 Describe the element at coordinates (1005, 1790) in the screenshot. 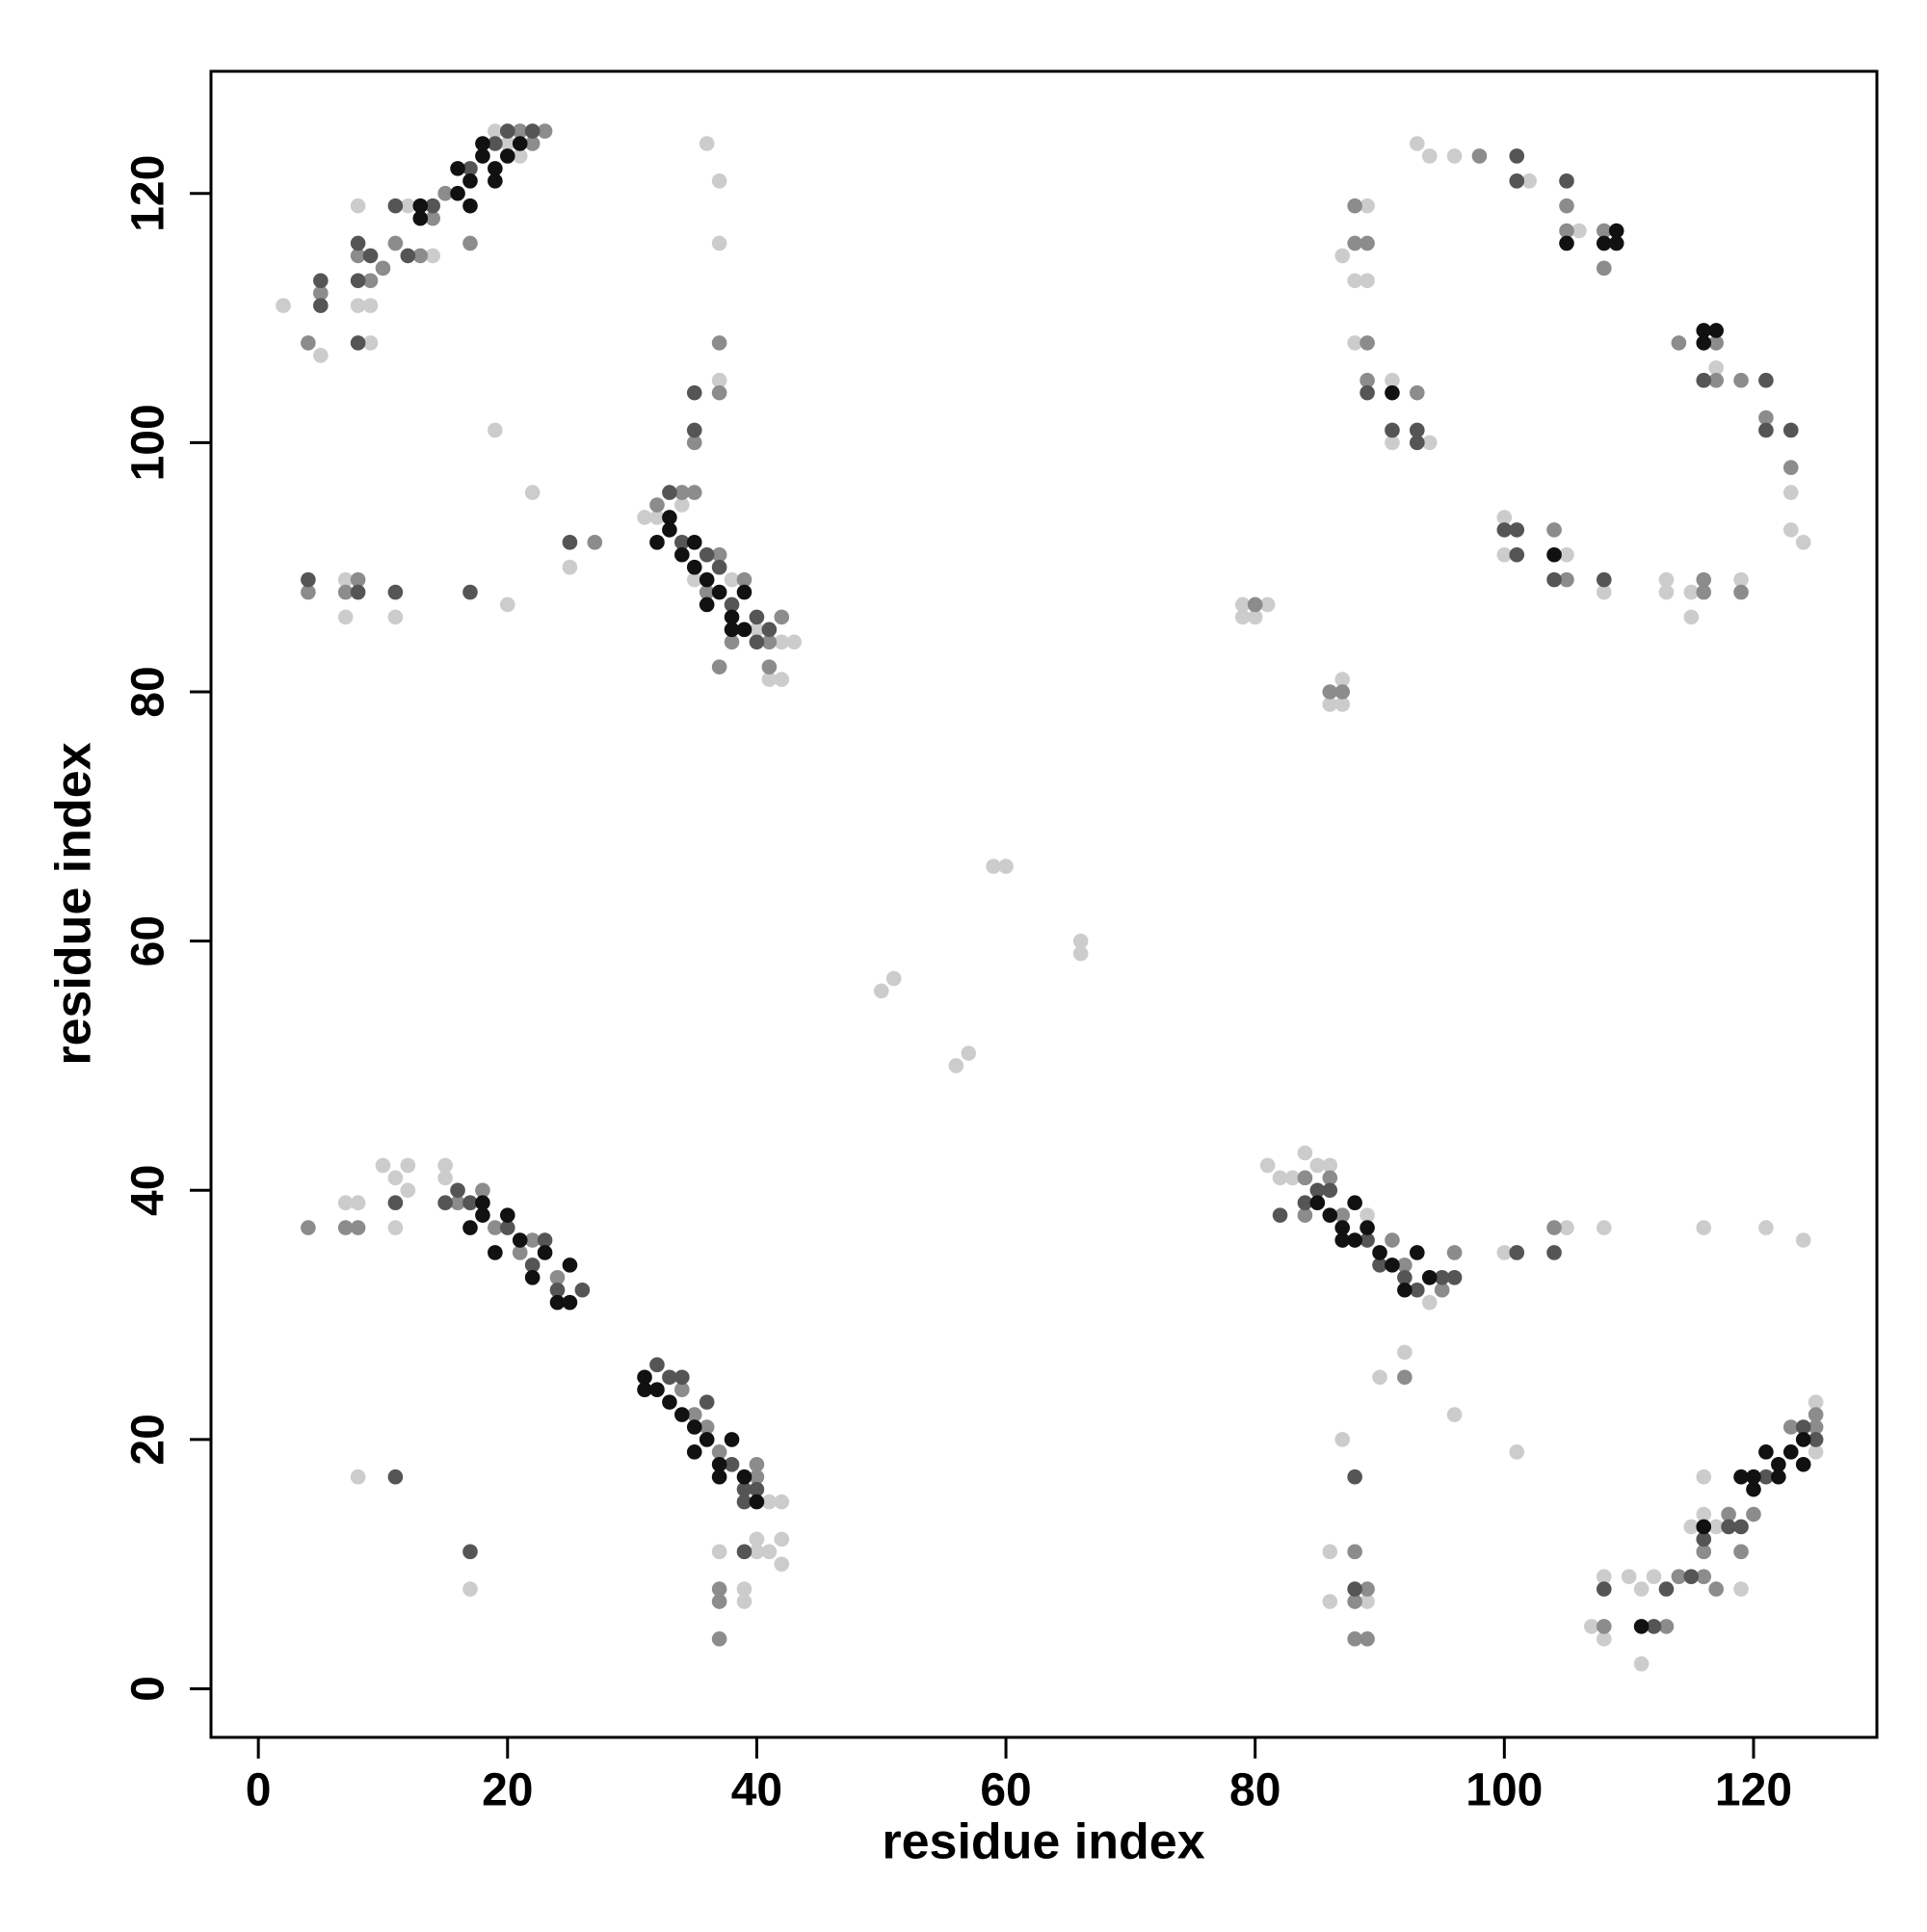

I see `x-tick-label: 60` at that location.